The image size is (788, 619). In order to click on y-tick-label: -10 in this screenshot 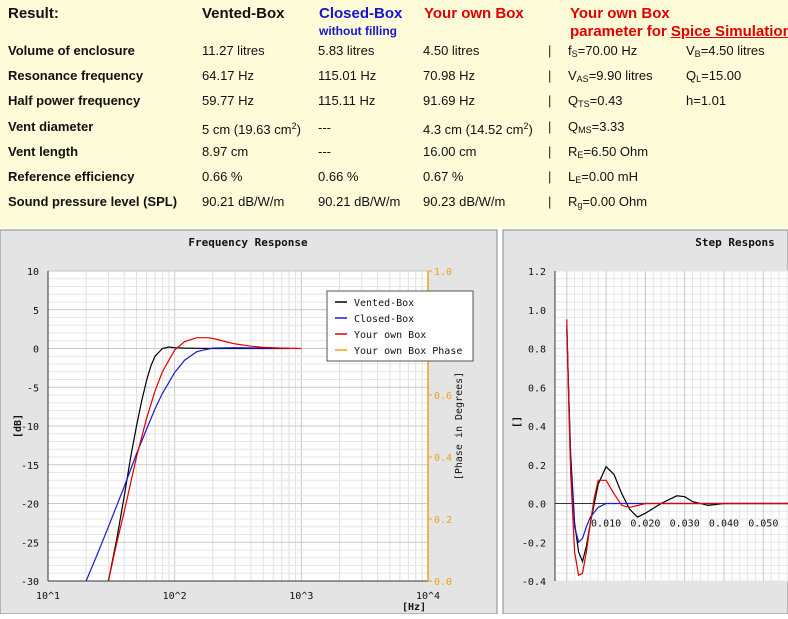, I will do `click(30, 427)`.